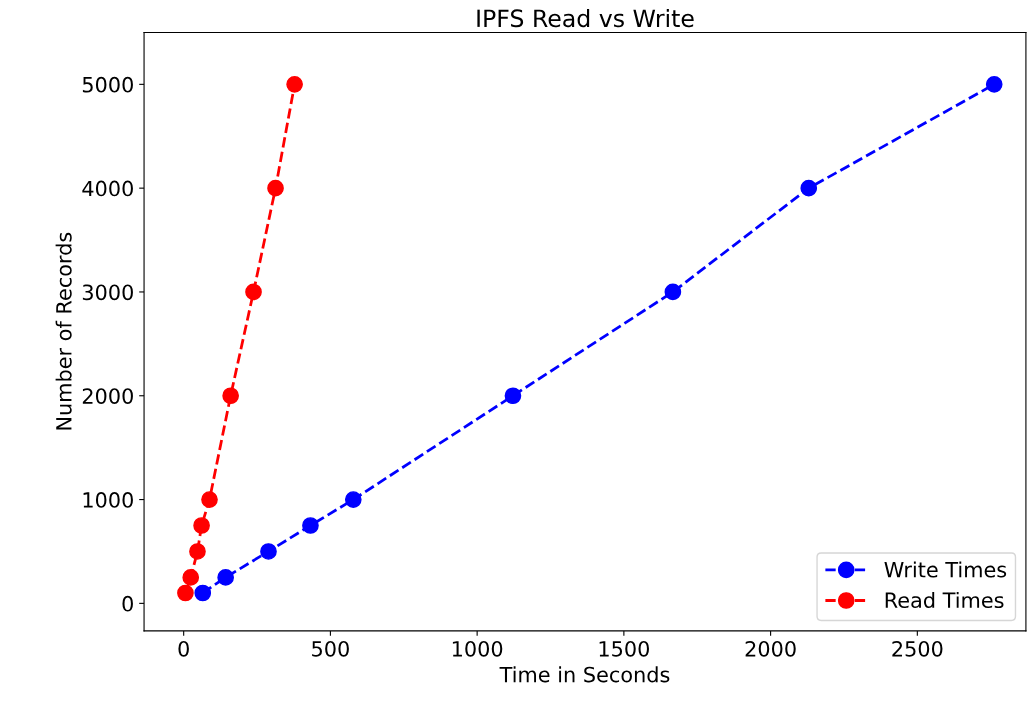 The height and width of the screenshot is (721, 1029). What do you see at coordinates (477, 648) in the screenshot?
I see `x-tick-label: 1000` at bounding box center [477, 648].